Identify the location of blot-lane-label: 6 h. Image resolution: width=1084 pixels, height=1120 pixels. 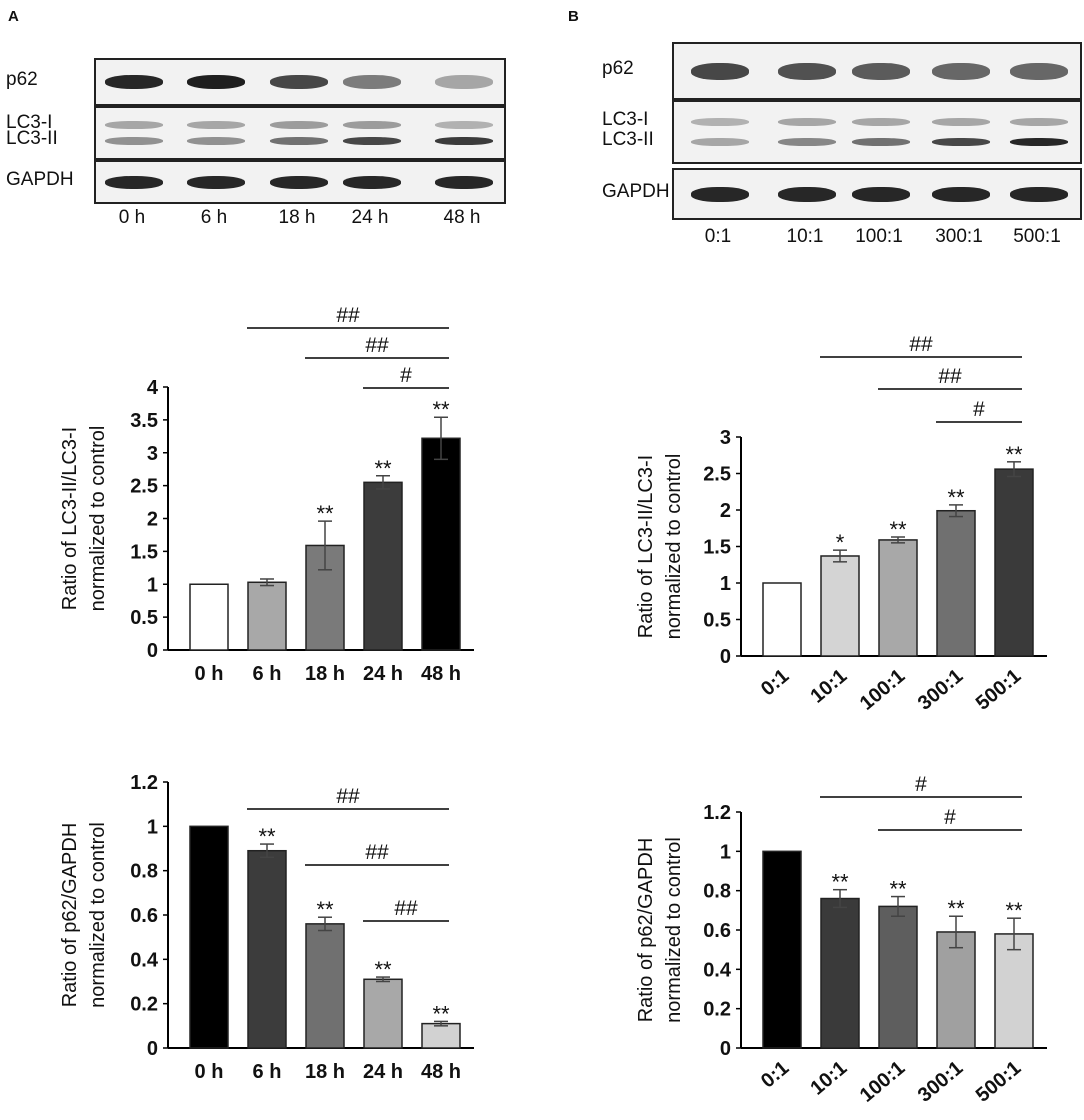
(214, 217).